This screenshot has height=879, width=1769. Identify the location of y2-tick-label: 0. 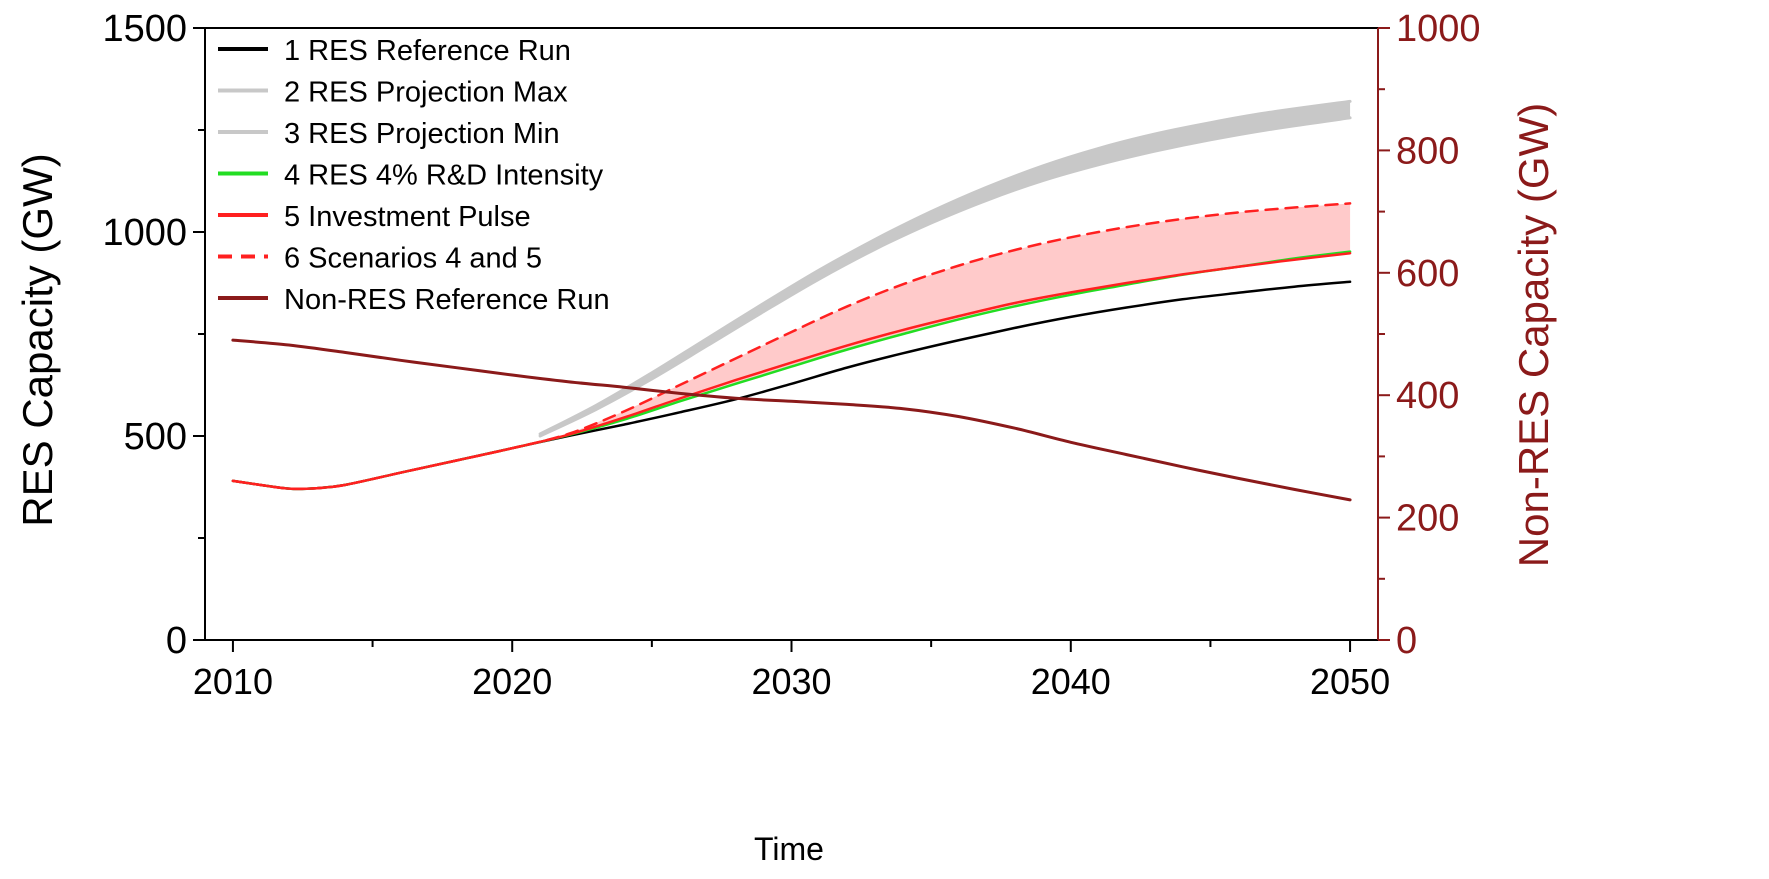
(1406, 641).